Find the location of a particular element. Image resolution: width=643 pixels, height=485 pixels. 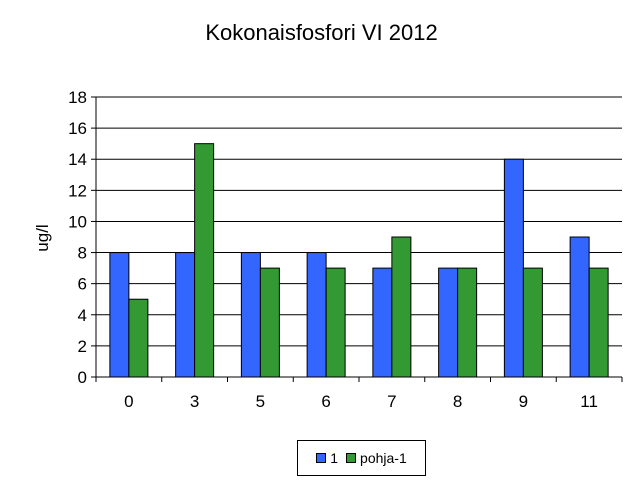

y-tick-label-16: 16 is located at coordinates (77, 128).